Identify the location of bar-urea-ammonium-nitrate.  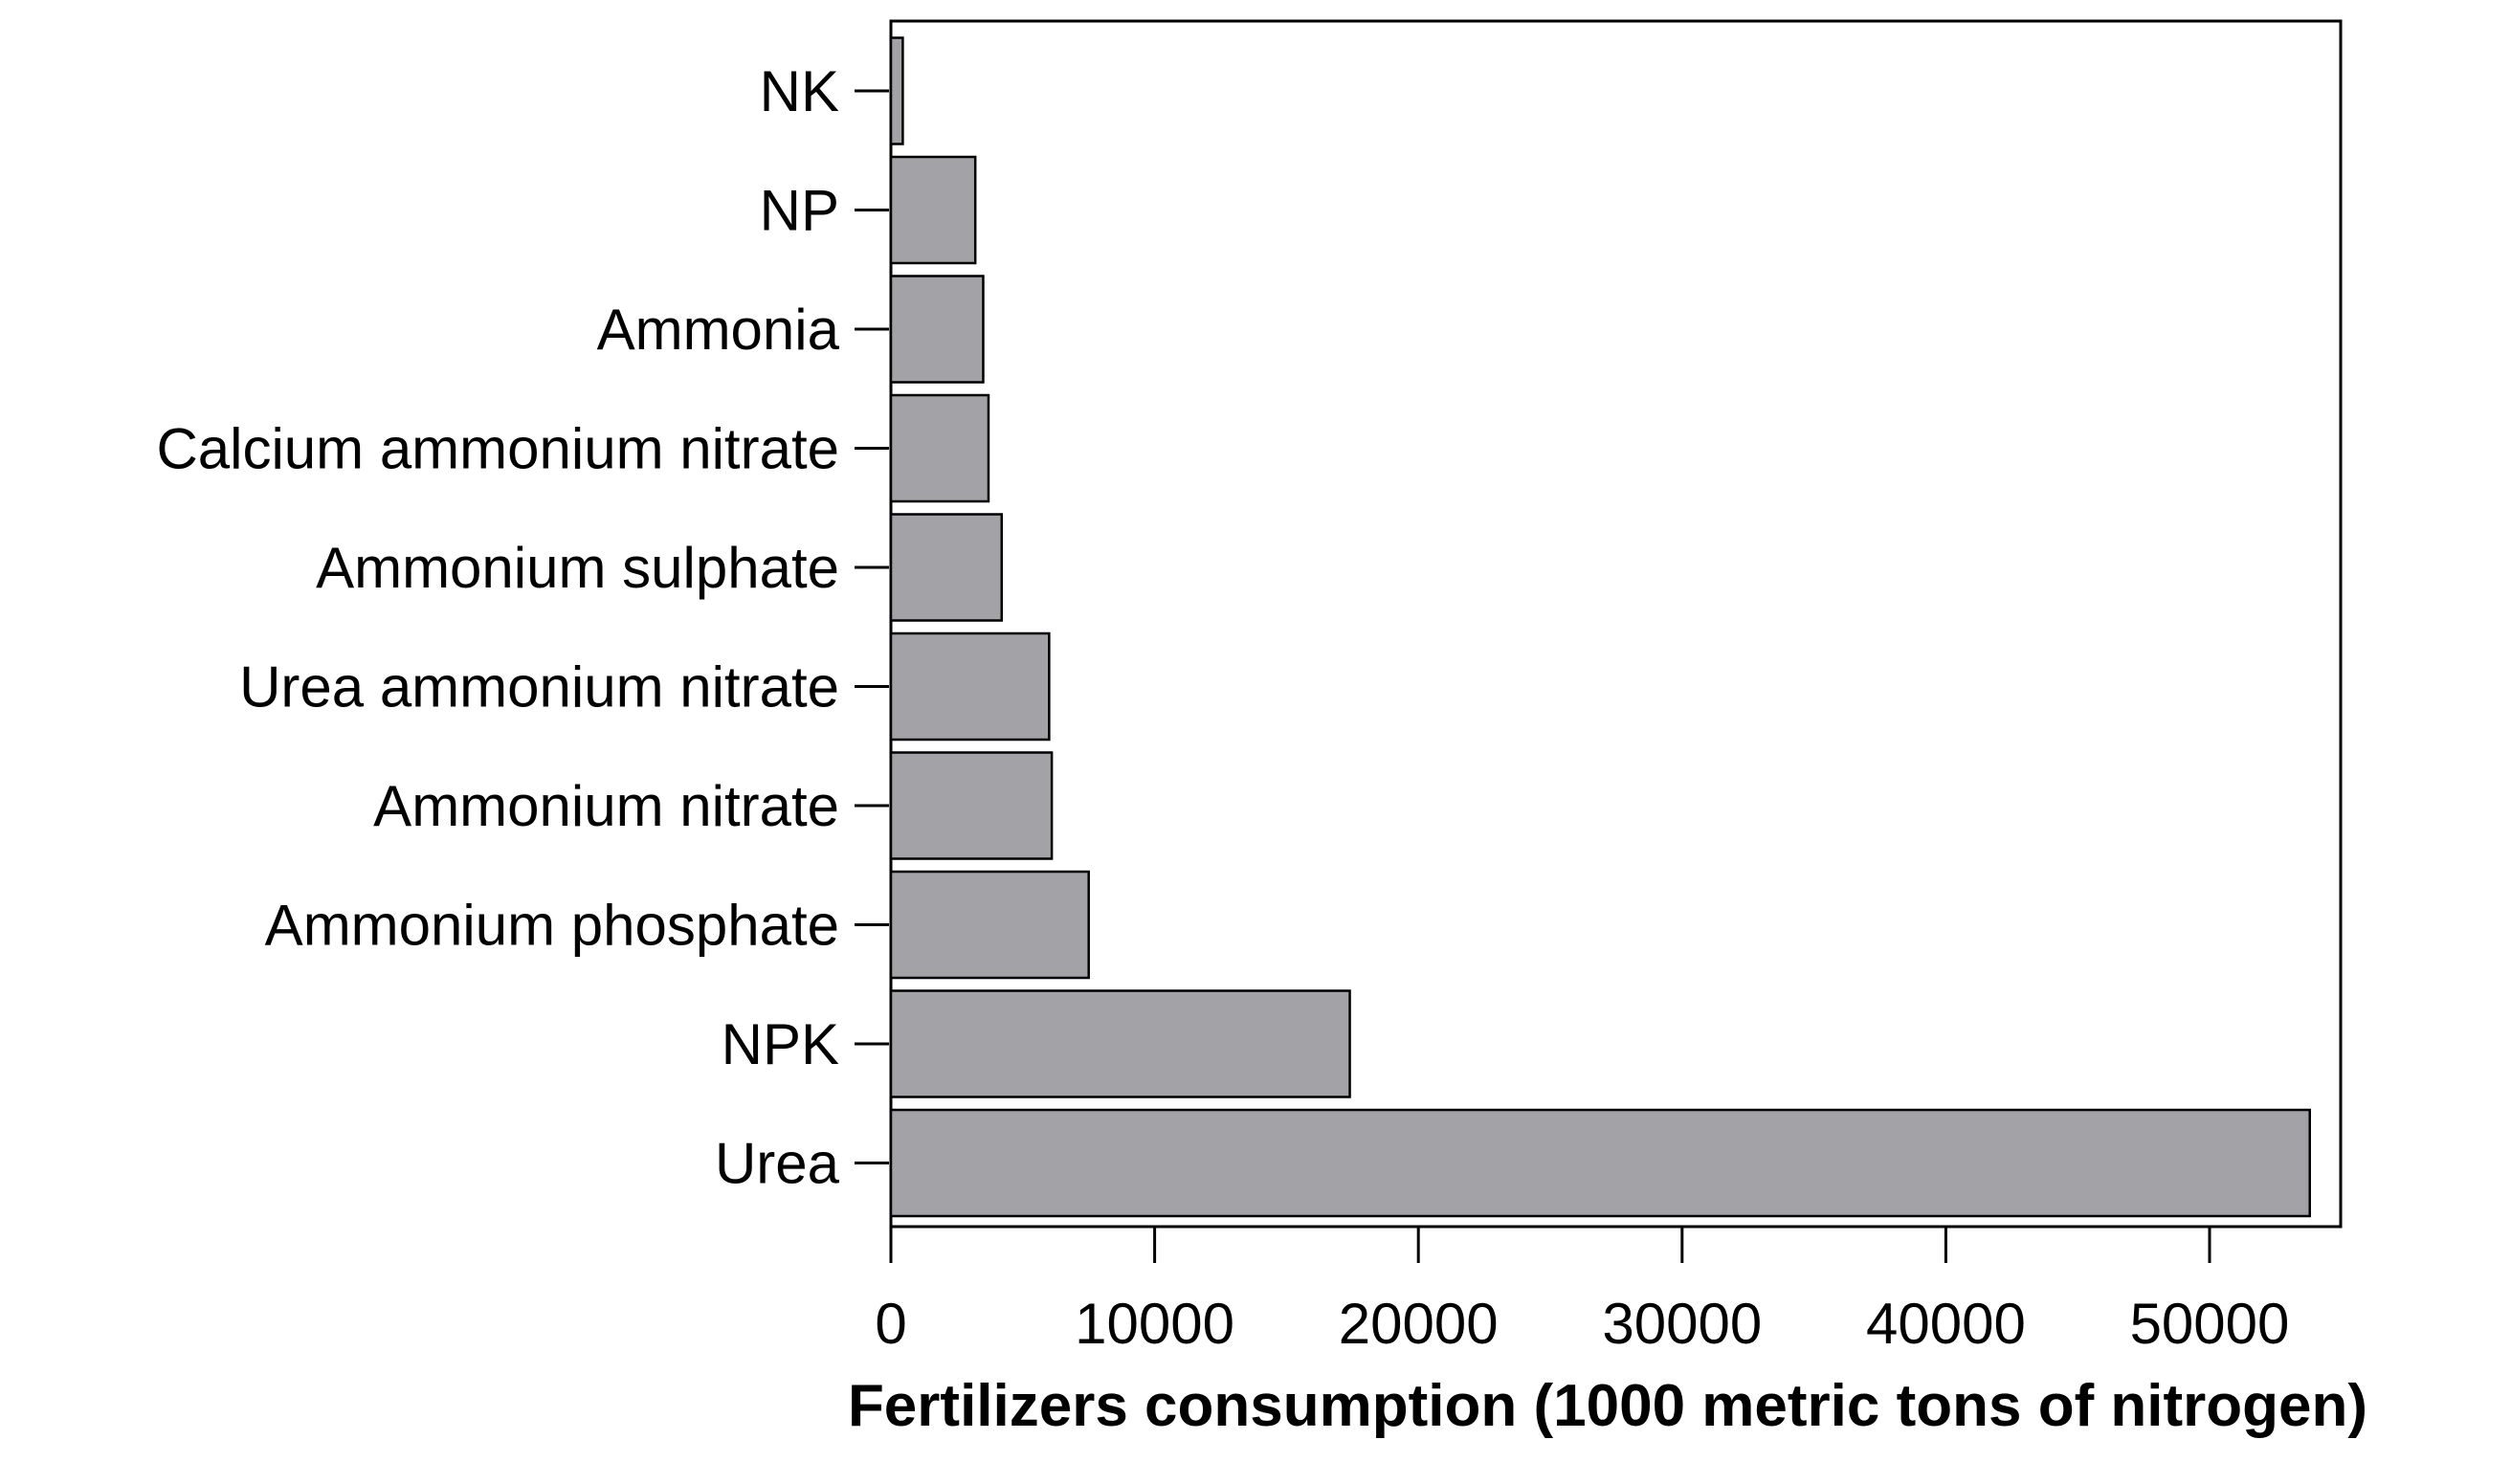
(970, 686).